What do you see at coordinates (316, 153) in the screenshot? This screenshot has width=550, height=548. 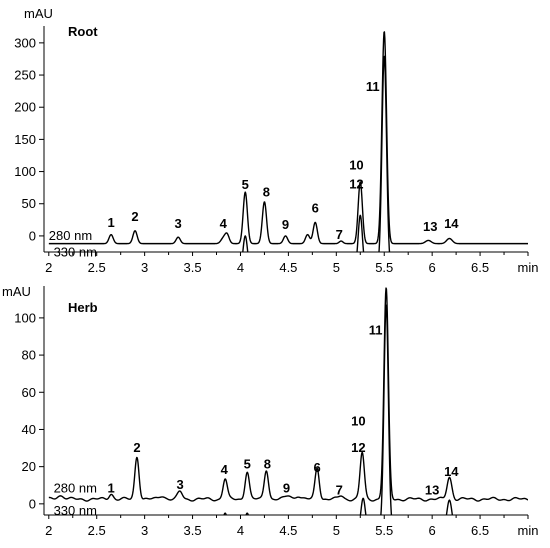 I see `trace-330nm` at bounding box center [316, 153].